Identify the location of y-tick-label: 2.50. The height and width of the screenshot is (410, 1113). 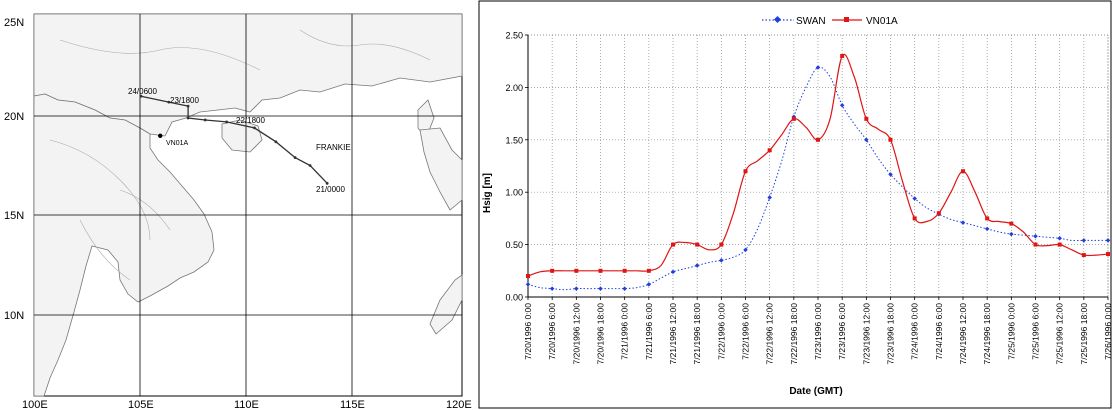
(514, 36).